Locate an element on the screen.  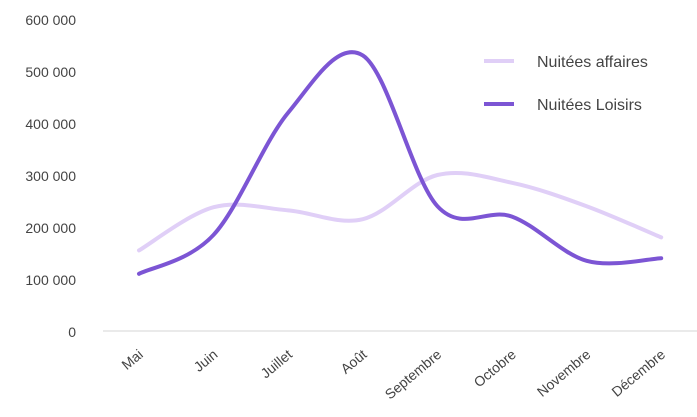
legend: Nuitées affaires Nuitées Loisirs is located at coordinates (566, 84).